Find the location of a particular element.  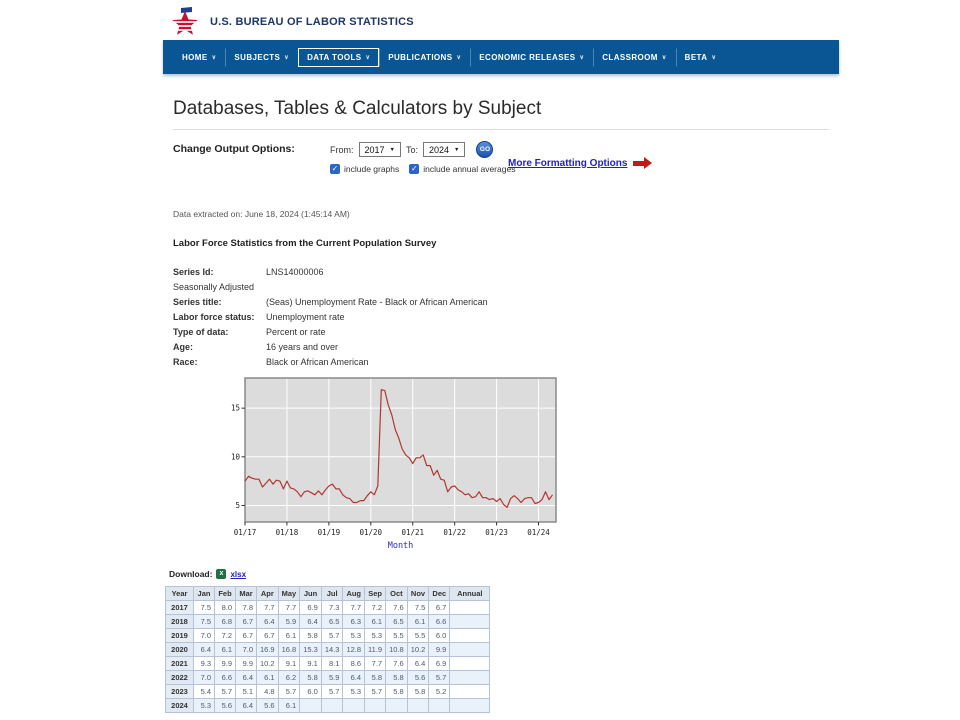

col-header-apr: Apr is located at coordinates (267, 593).